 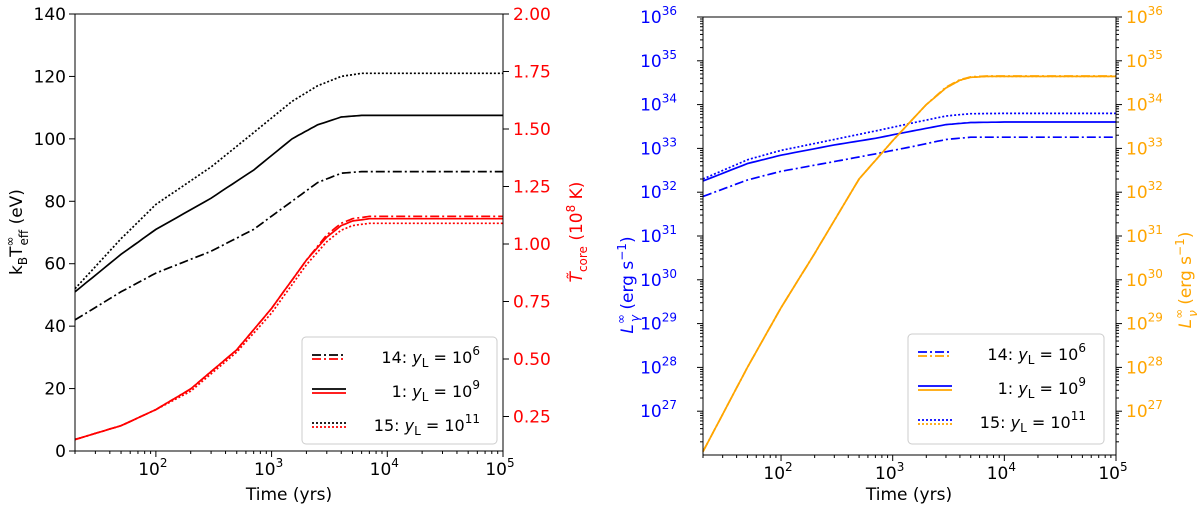 What do you see at coordinates (577, 232) in the screenshot?
I see `left-chart-right-y-axis-label: T̃core (108 K)` at bounding box center [577, 232].